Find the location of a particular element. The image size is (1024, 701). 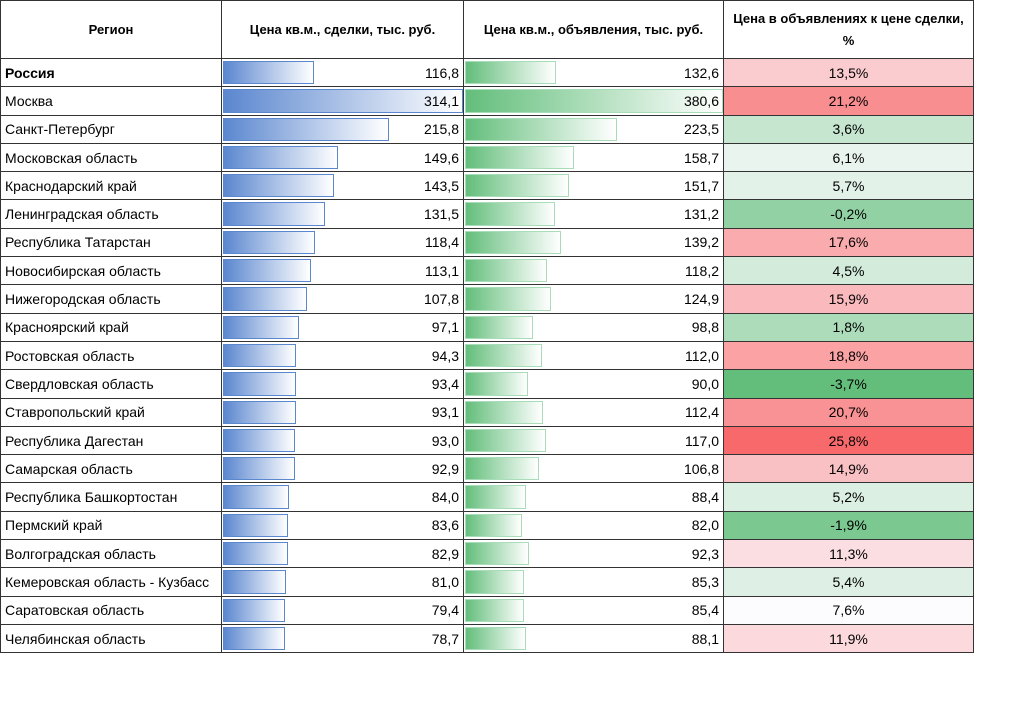

region-cell: Ставропольский край is located at coordinates (111, 412).